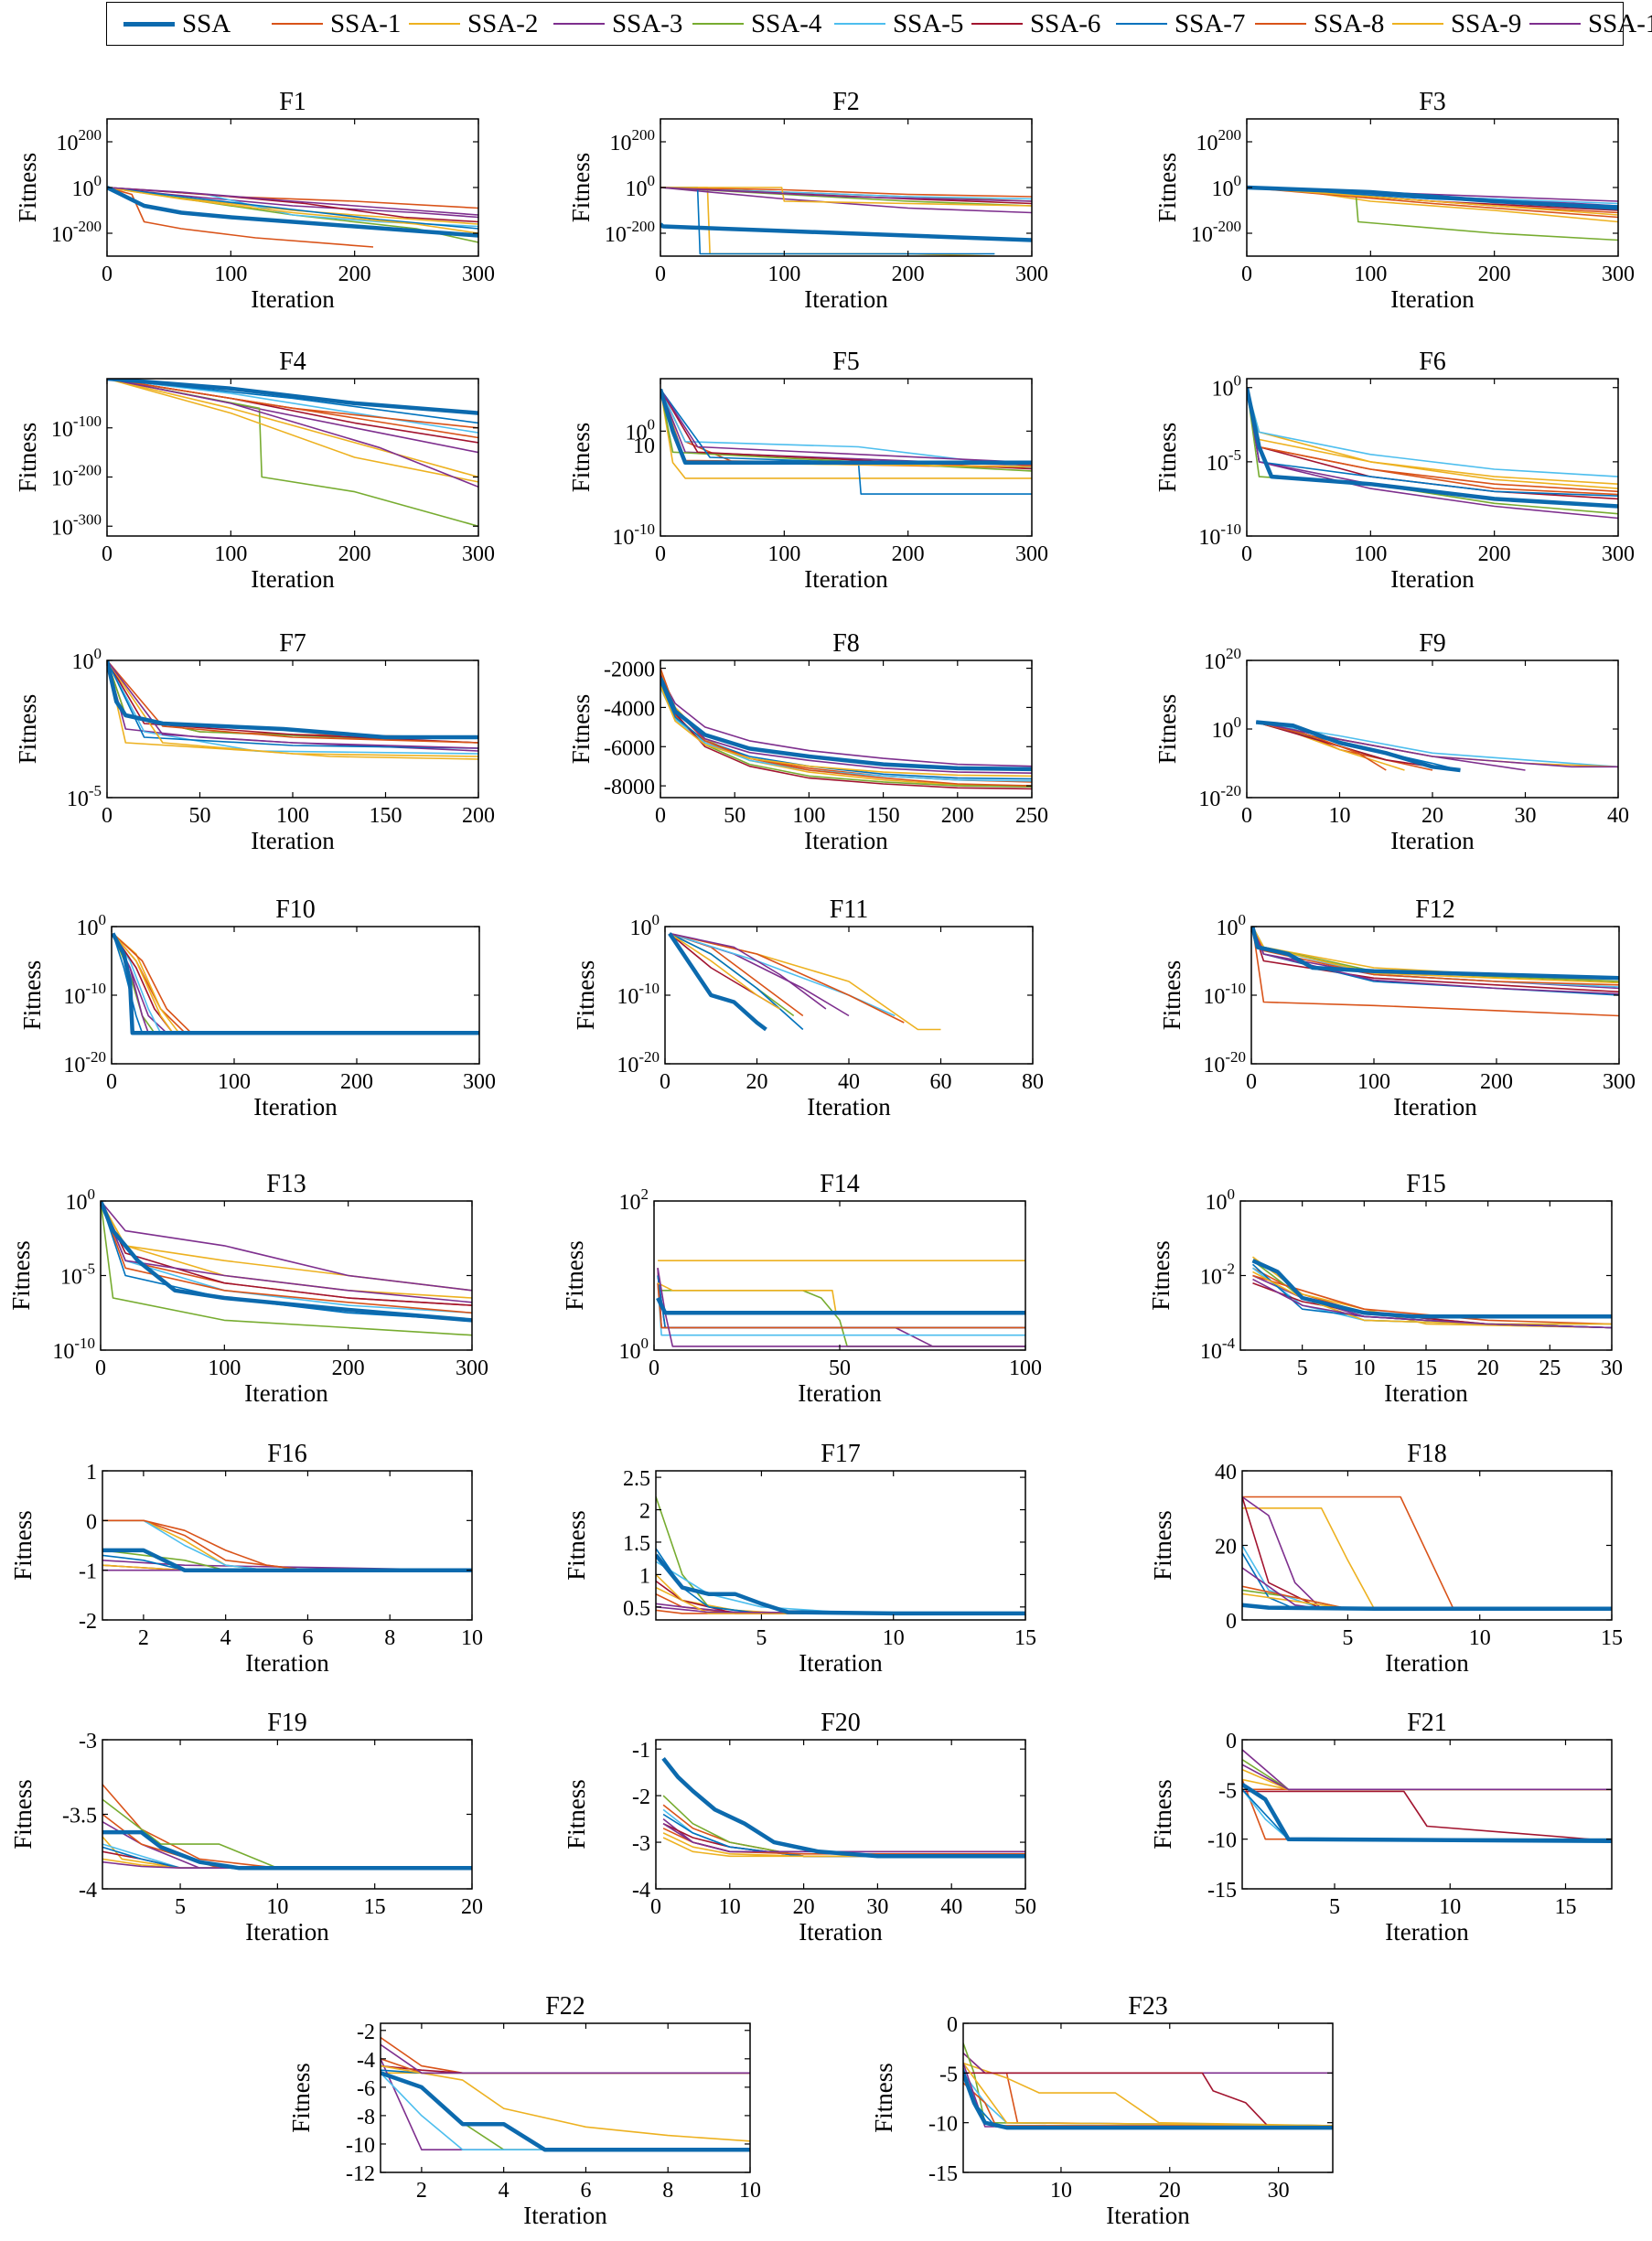 Image resolution: width=1652 pixels, height=2241 pixels. What do you see at coordinates (718, 24) in the screenshot?
I see `legend-swatch` at bounding box center [718, 24].